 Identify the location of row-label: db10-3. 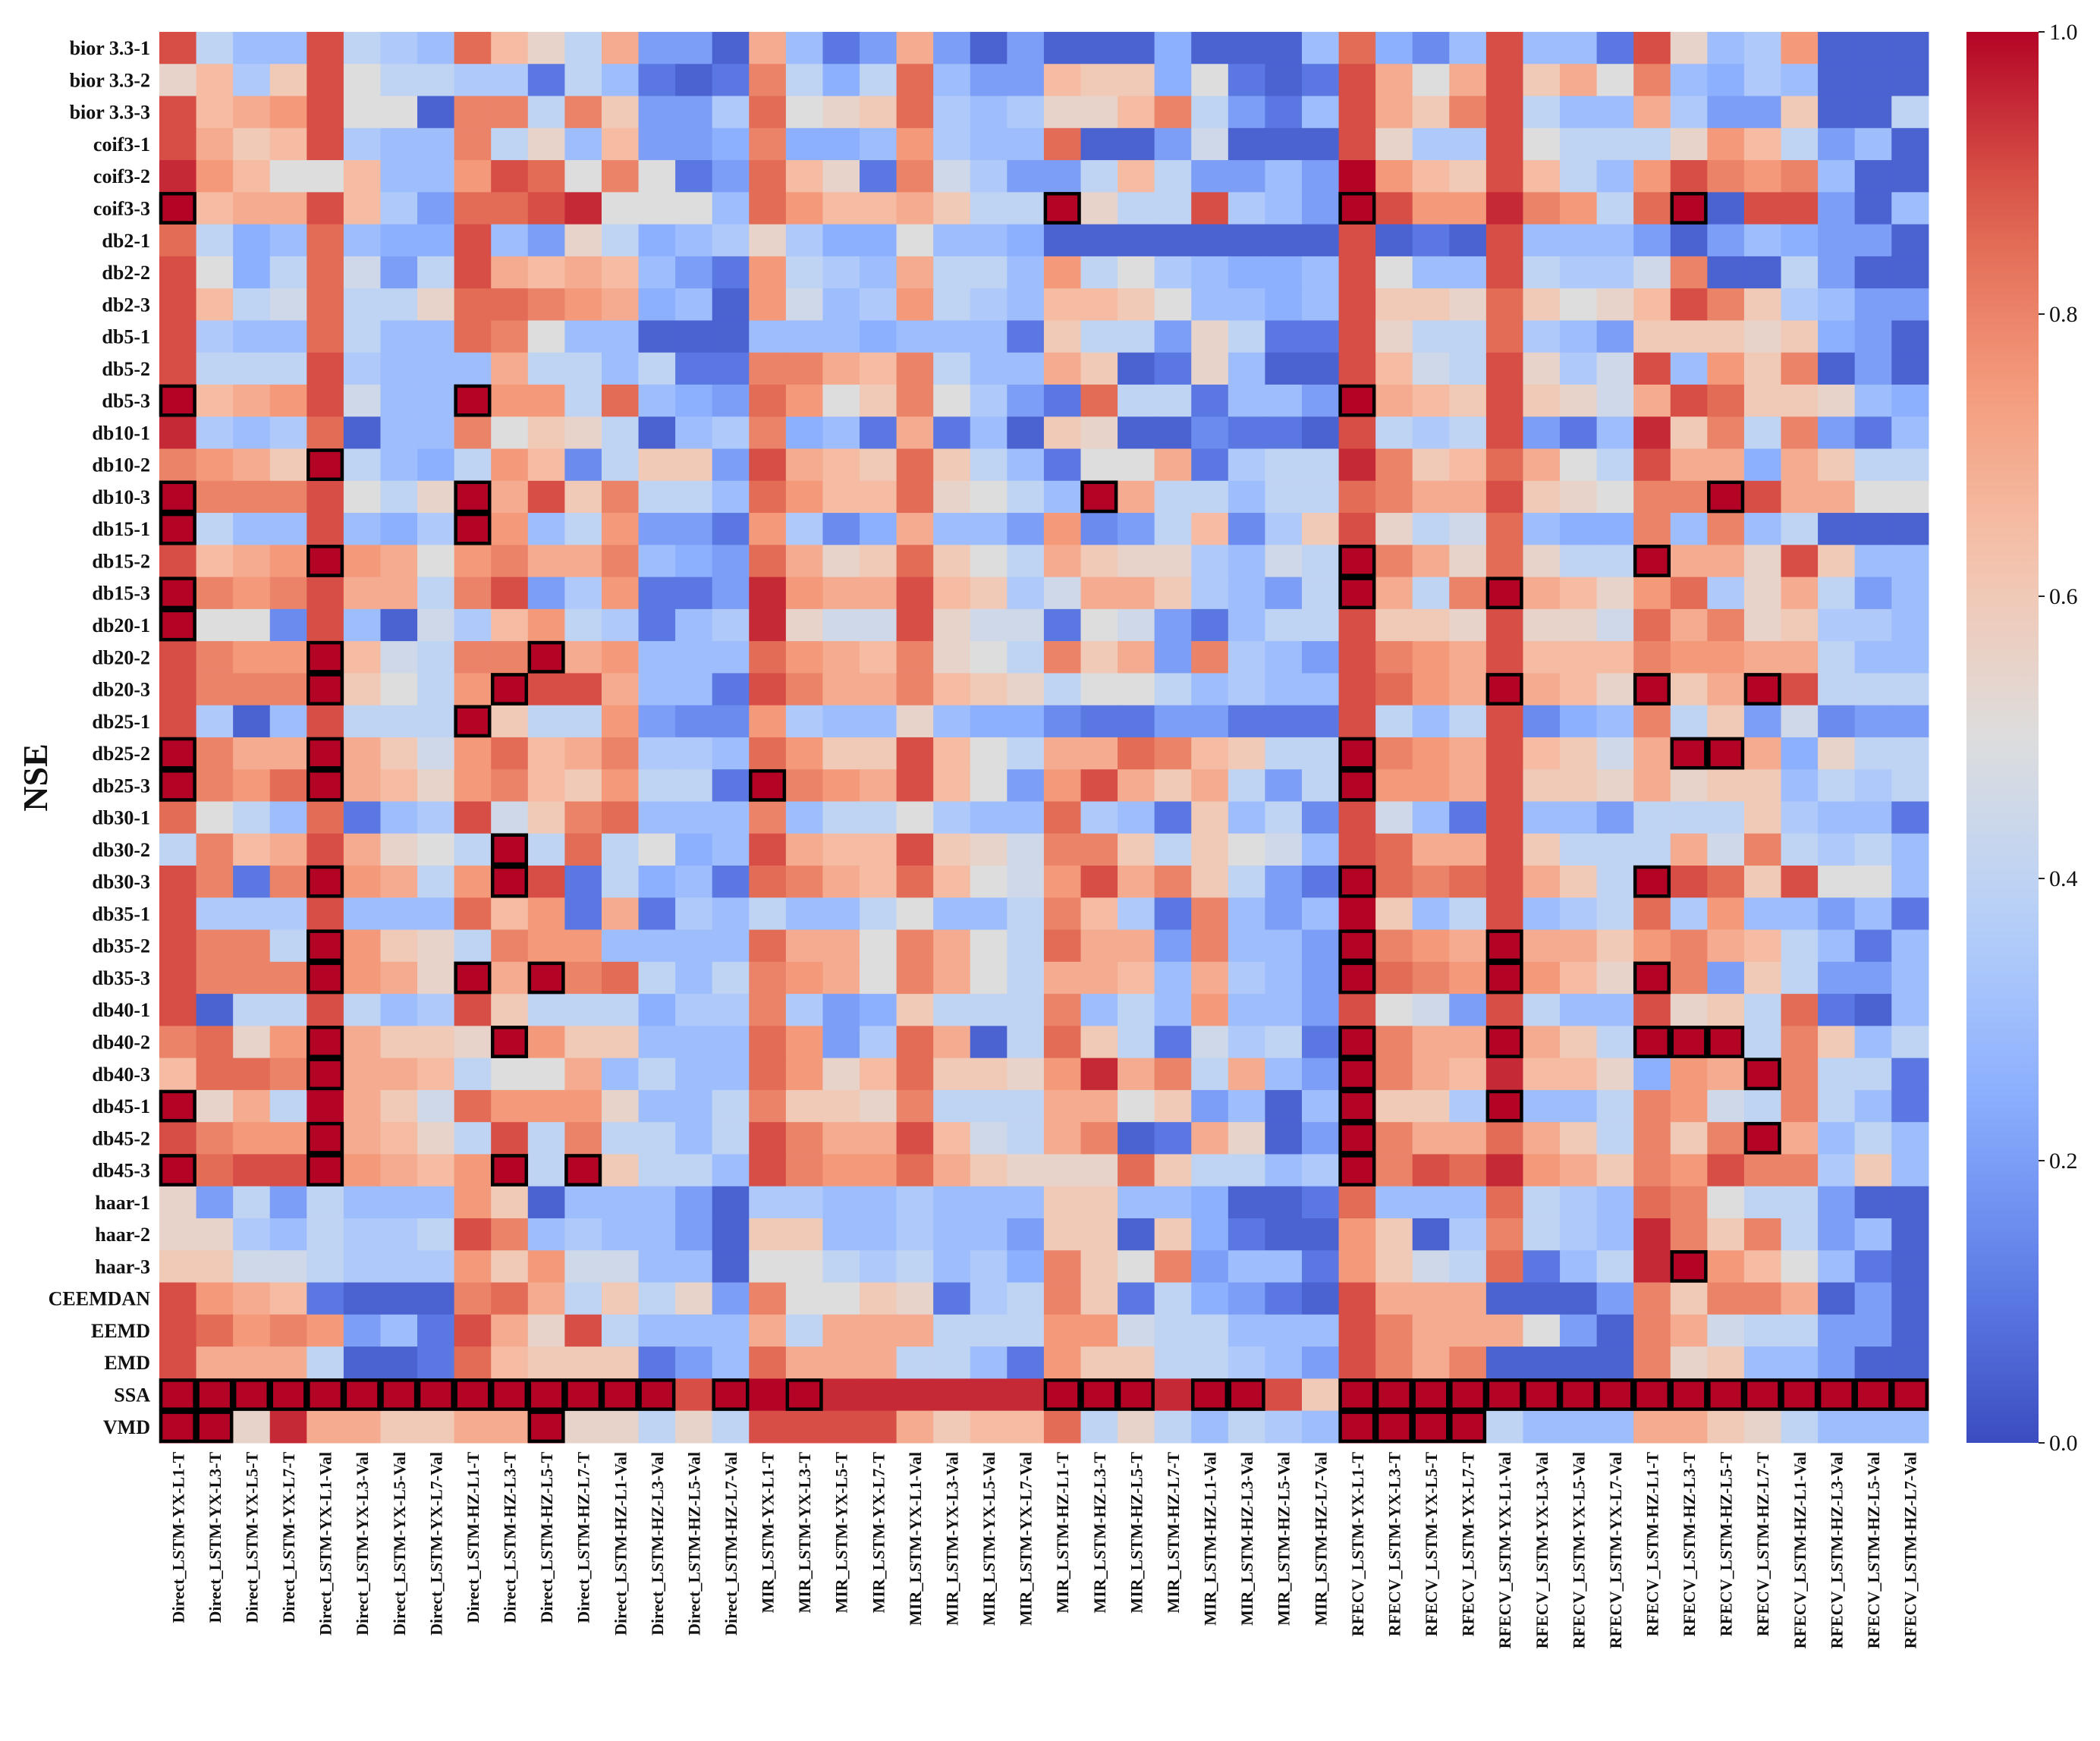
(121, 497).